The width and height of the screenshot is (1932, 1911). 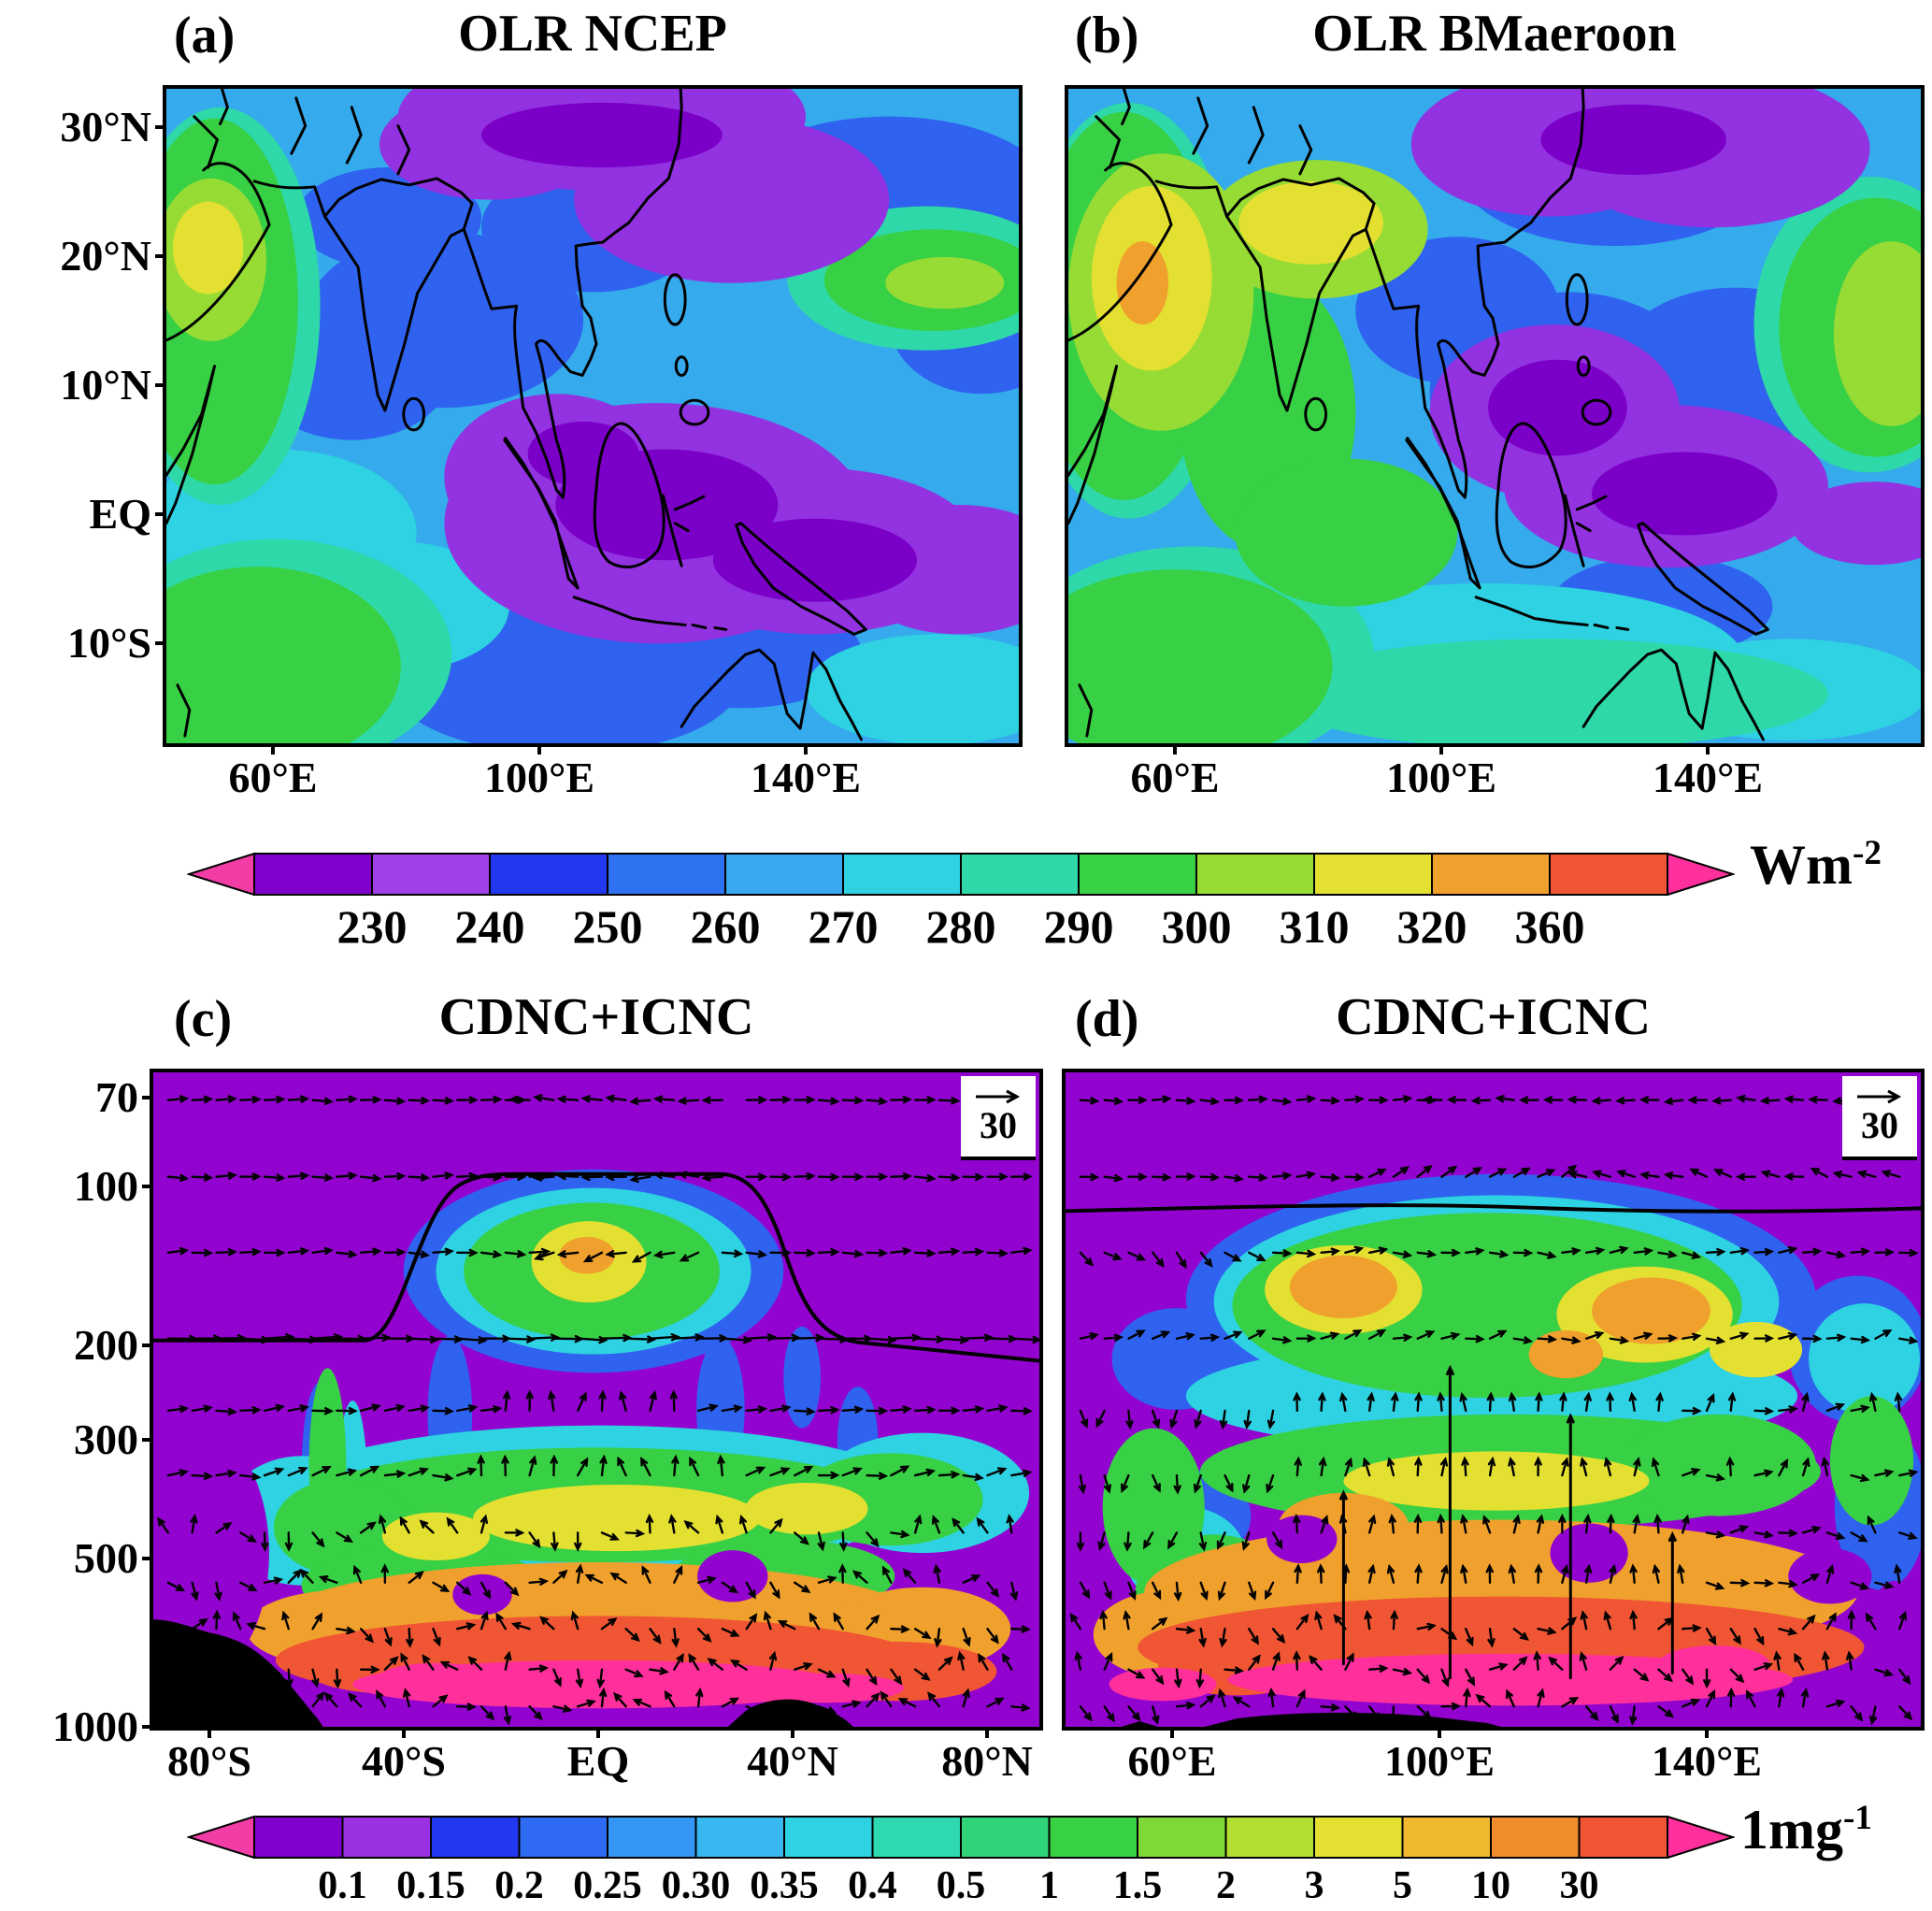 I want to click on panel-d-label: (d), so click(x=1107, y=1019).